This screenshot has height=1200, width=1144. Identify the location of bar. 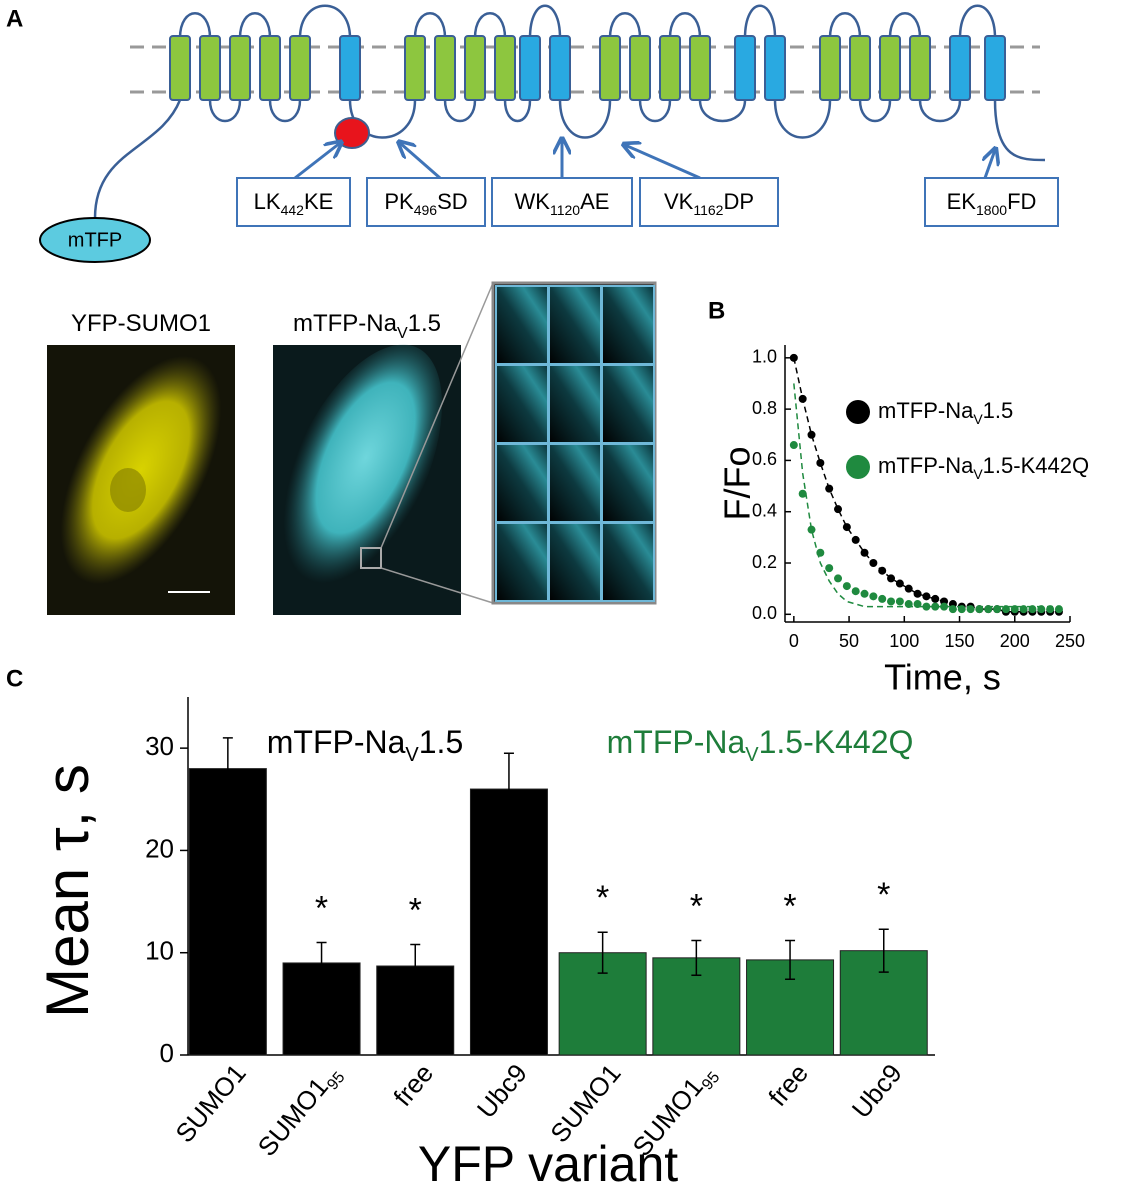
(227, 912).